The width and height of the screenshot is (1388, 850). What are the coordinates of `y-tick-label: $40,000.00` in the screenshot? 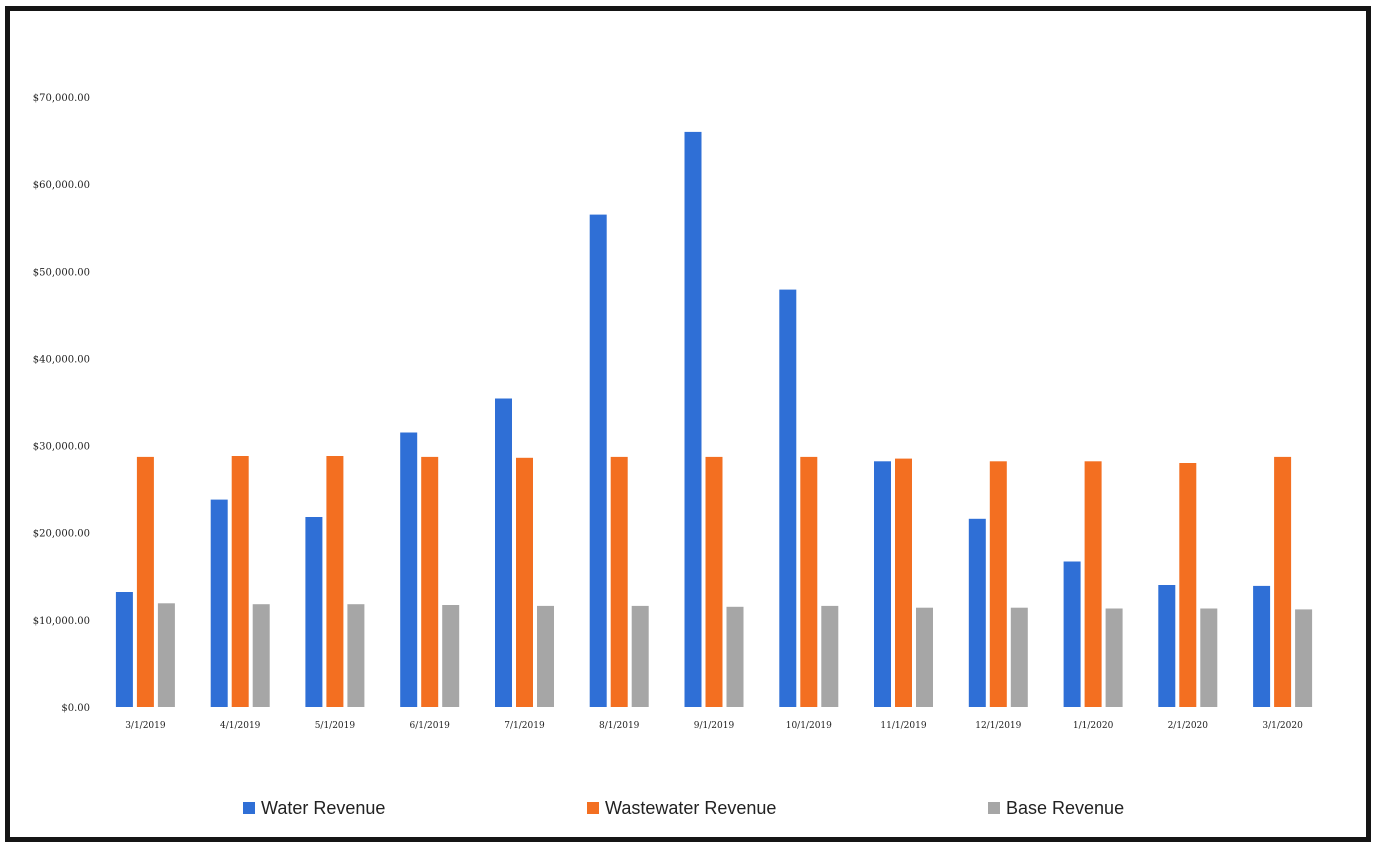 It's located at (61, 359).